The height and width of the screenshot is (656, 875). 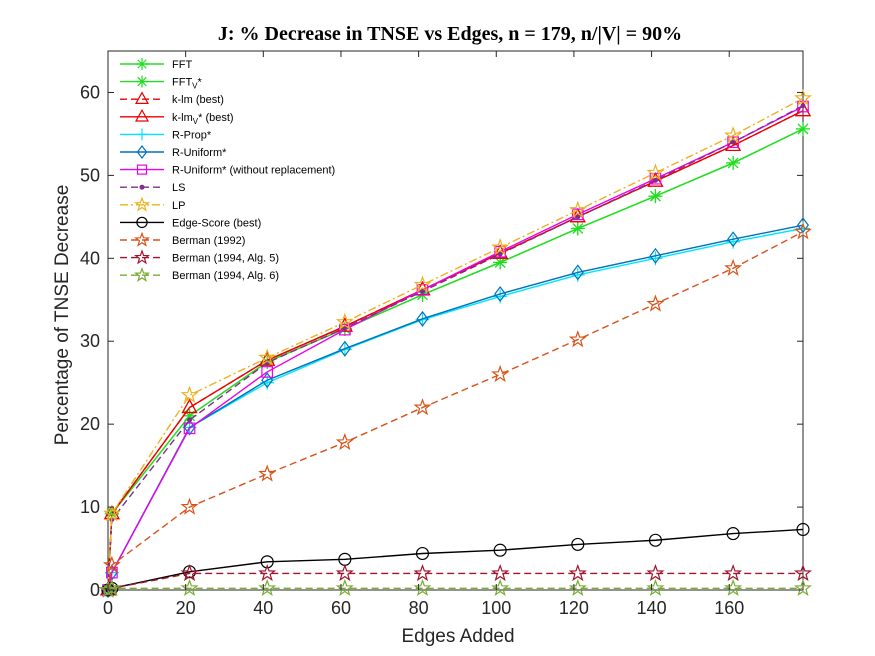 I want to click on legend-item: R-Uniform*, so click(x=173, y=152).